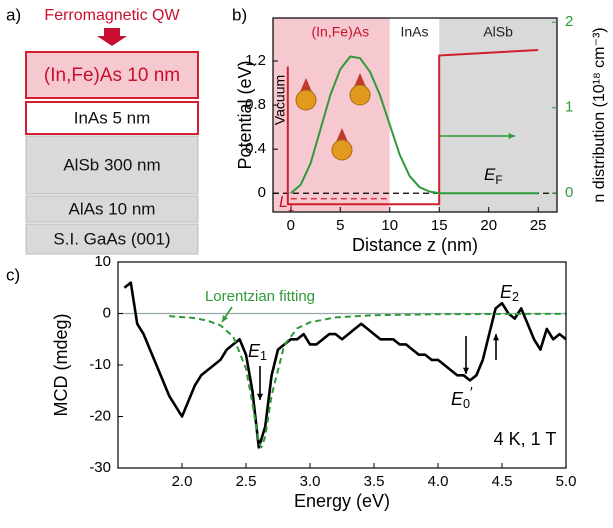 This screenshot has height=528, width=613. Describe the element at coordinates (102, 261) in the screenshot. I see `y-tick-label: 10` at that location.